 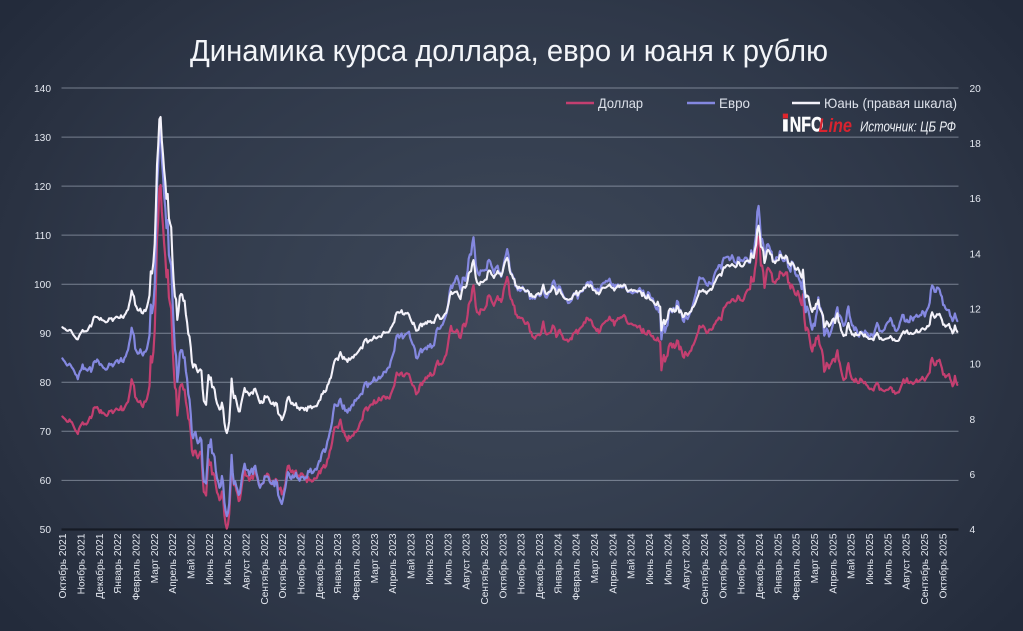 I want to click on svg-text: Декабрь 2022, so click(x=320, y=566).